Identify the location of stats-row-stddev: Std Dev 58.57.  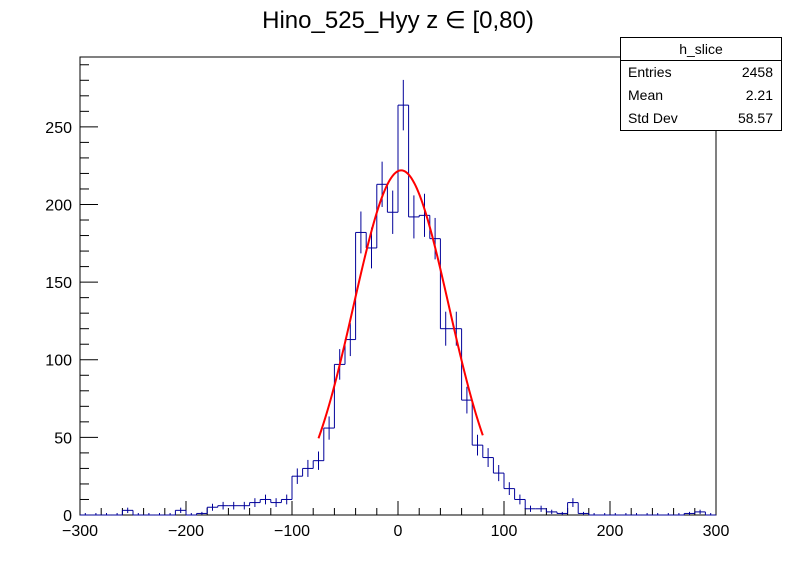
(701, 118).